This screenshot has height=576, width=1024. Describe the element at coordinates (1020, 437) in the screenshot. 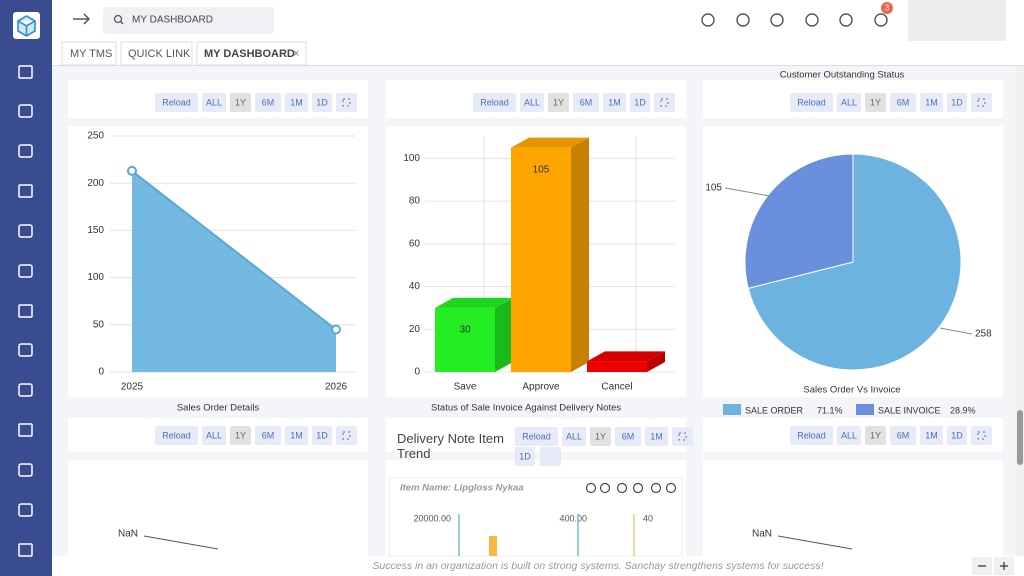

I see `scroll-thumb` at that location.